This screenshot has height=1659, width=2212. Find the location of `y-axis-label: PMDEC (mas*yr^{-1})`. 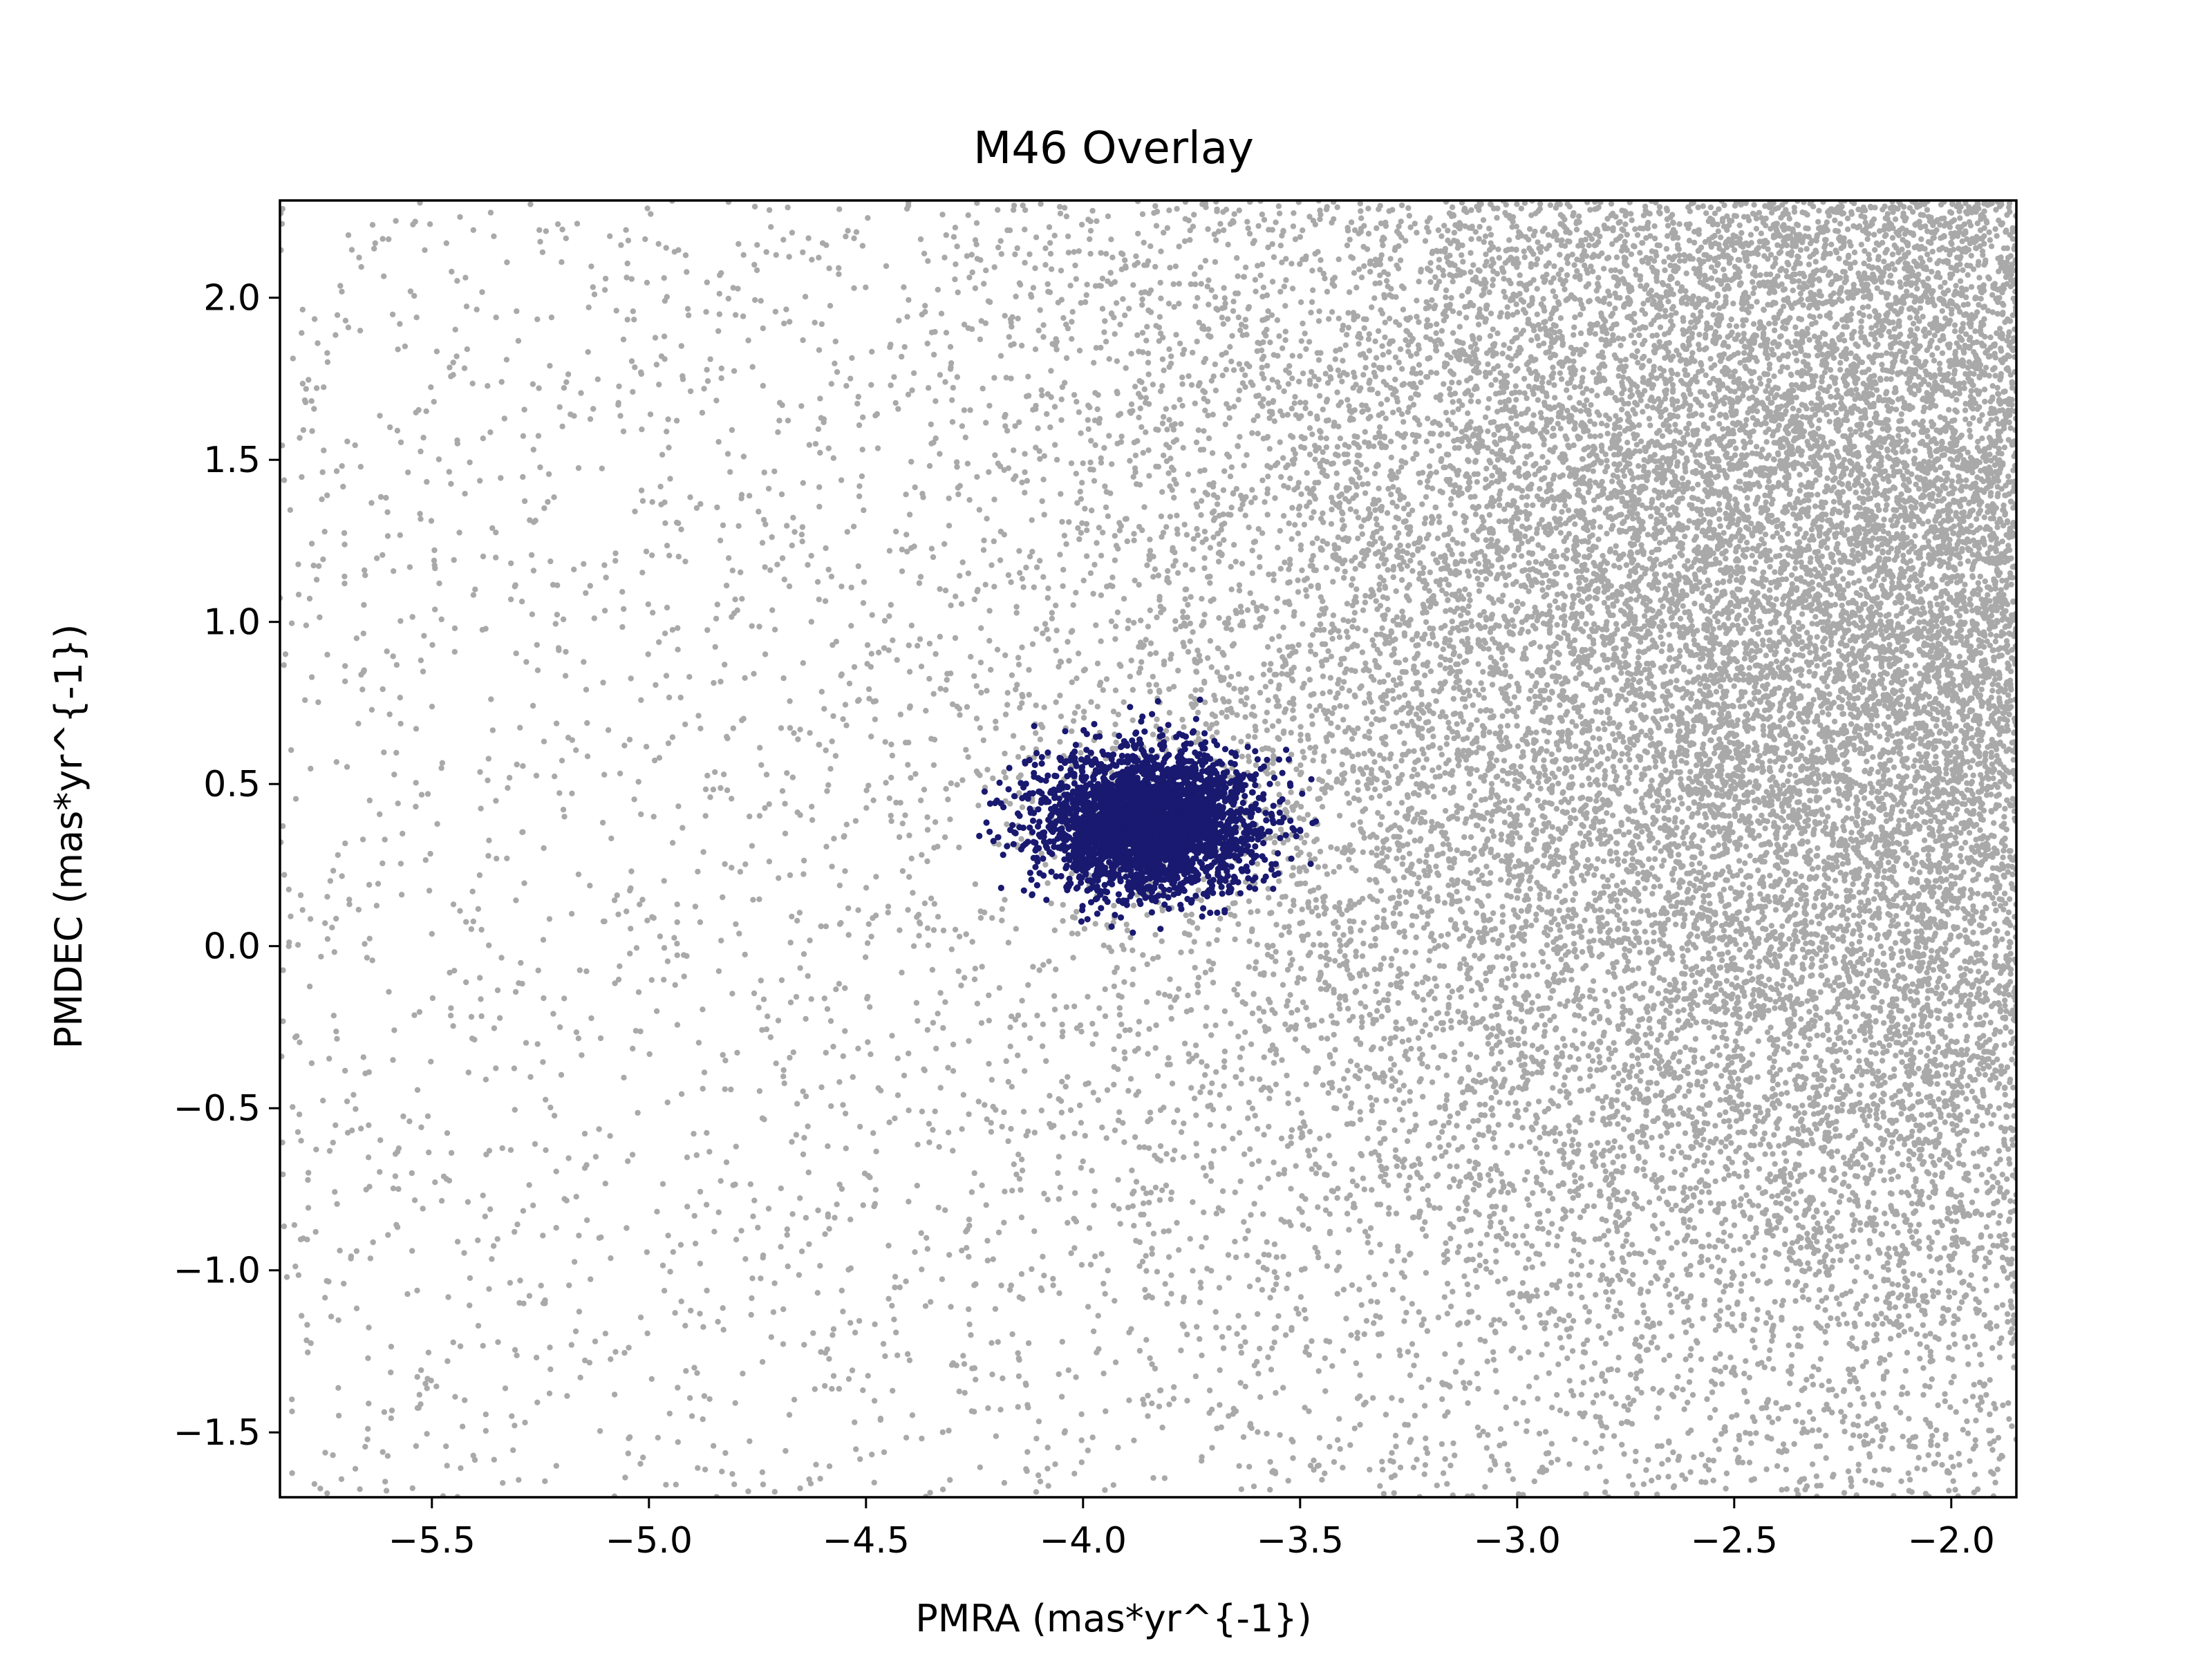

y-axis-label: PMDEC (mas*yr^{-1}) is located at coordinates (69, 836).